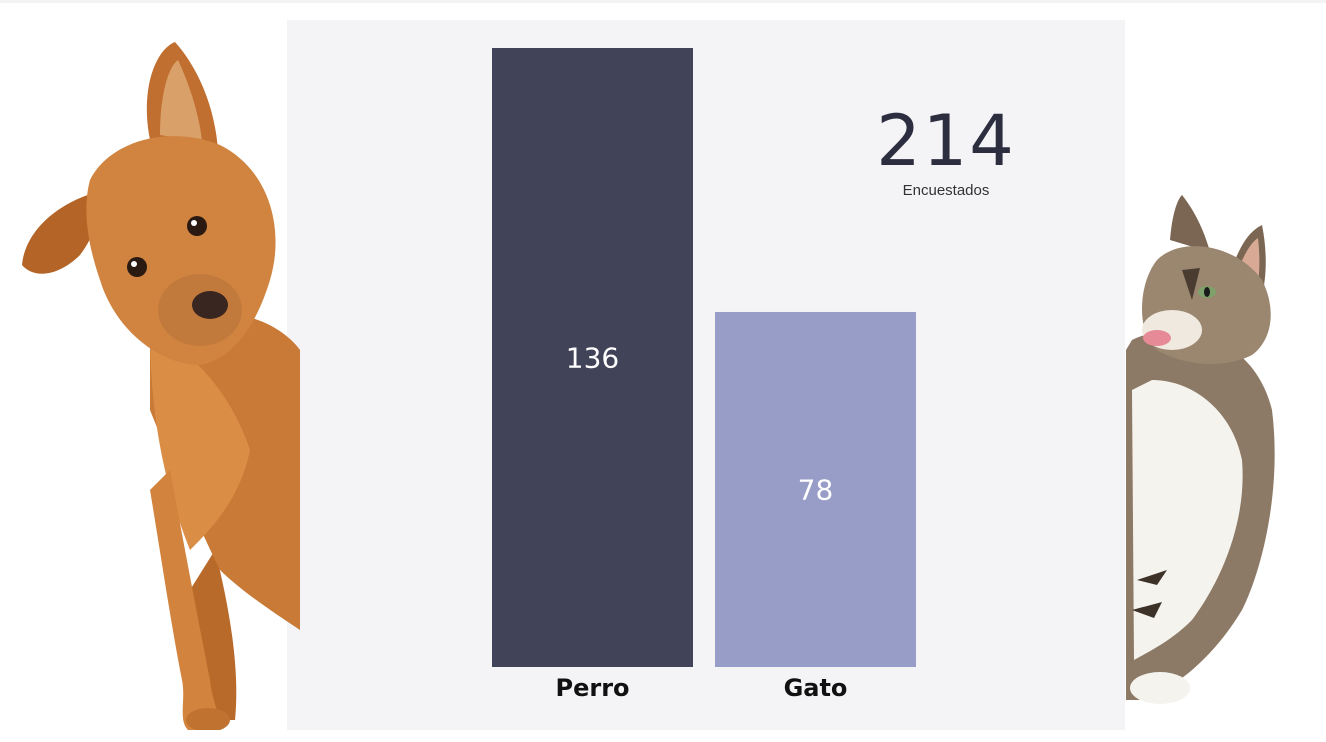  I want to click on category-labels-group: Perro Gato, so click(701, 688).